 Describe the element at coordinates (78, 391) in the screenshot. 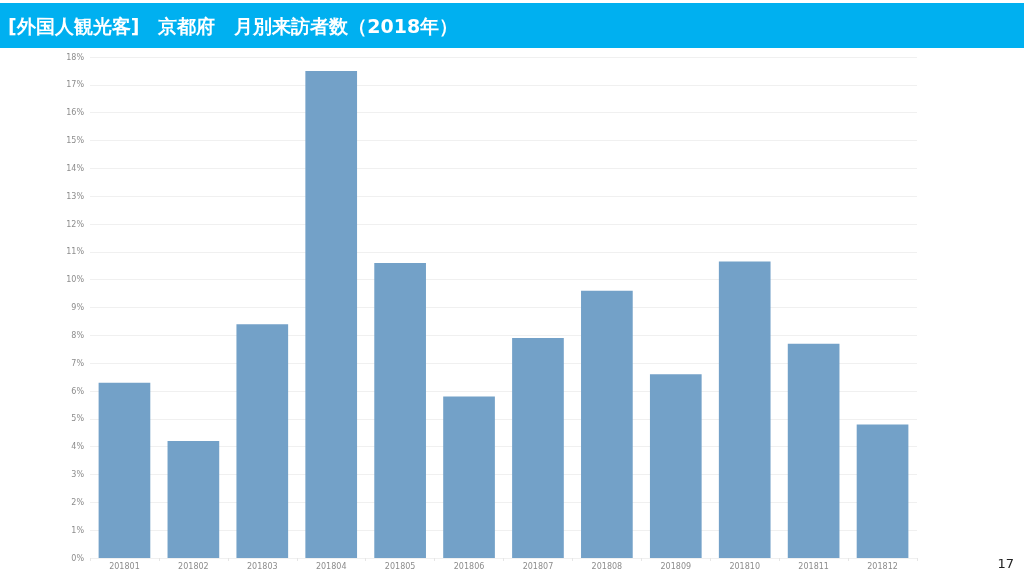

I see `y-tick-label: 6%` at that location.